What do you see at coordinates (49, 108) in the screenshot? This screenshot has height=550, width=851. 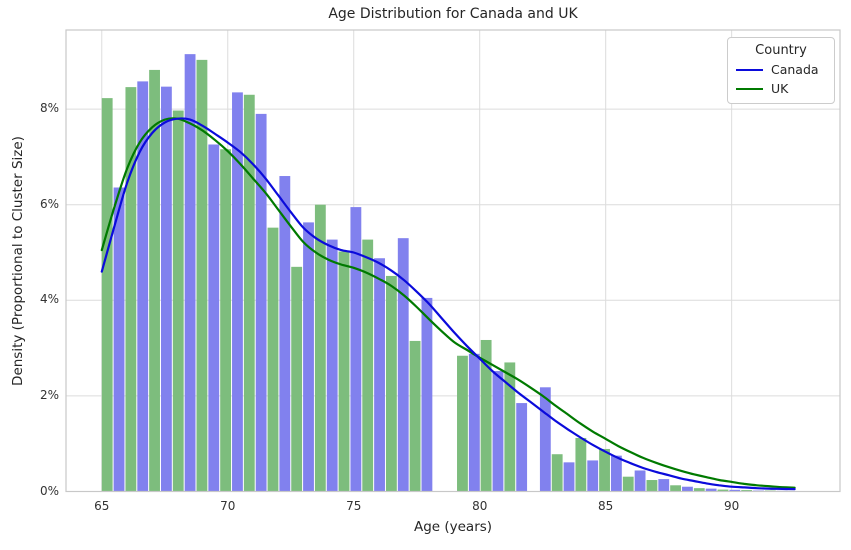 I see `y-tick-label: 8%` at bounding box center [49, 108].